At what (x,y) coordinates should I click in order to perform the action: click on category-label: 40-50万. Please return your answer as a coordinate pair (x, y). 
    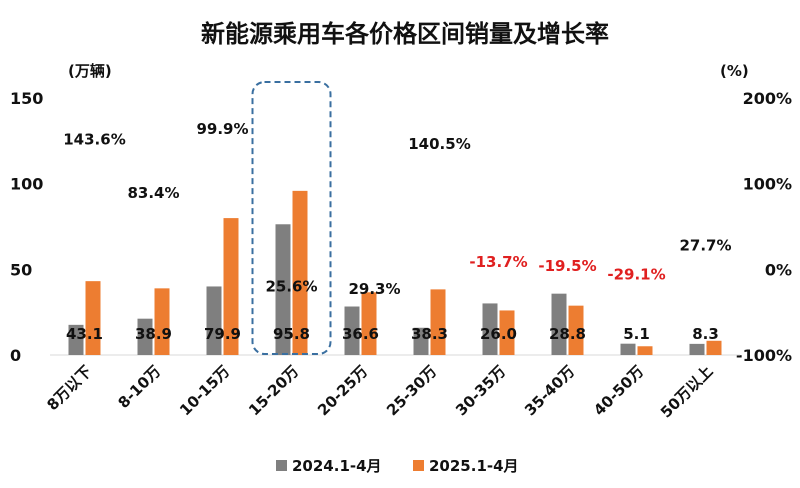
    Looking at the image, I should click on (618, 390).